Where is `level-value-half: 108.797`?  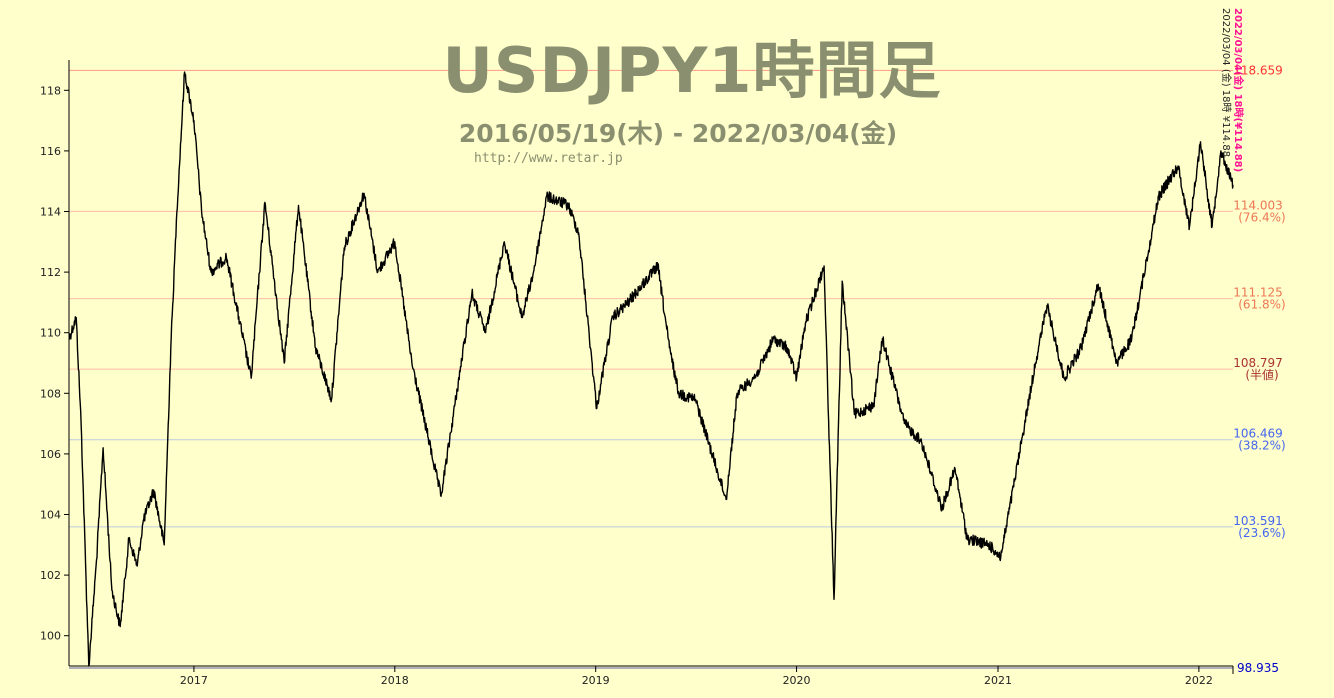 level-value-half: 108.797 is located at coordinates (1258, 363).